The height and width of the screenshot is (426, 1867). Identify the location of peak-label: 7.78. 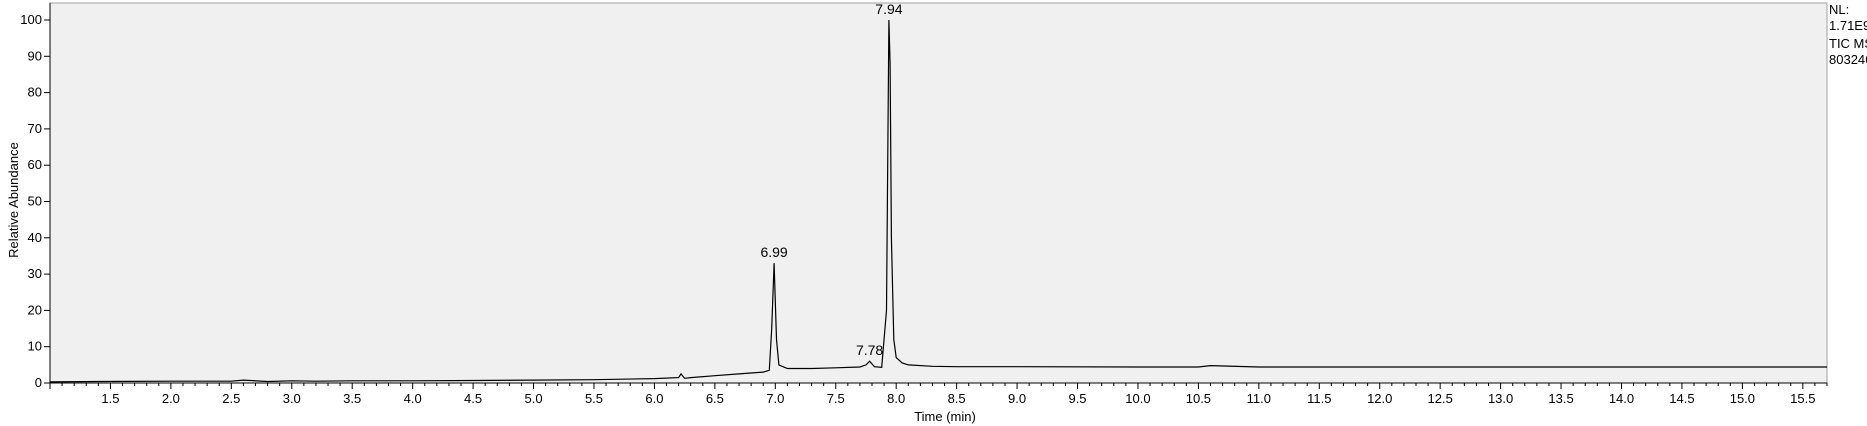
(869, 350).